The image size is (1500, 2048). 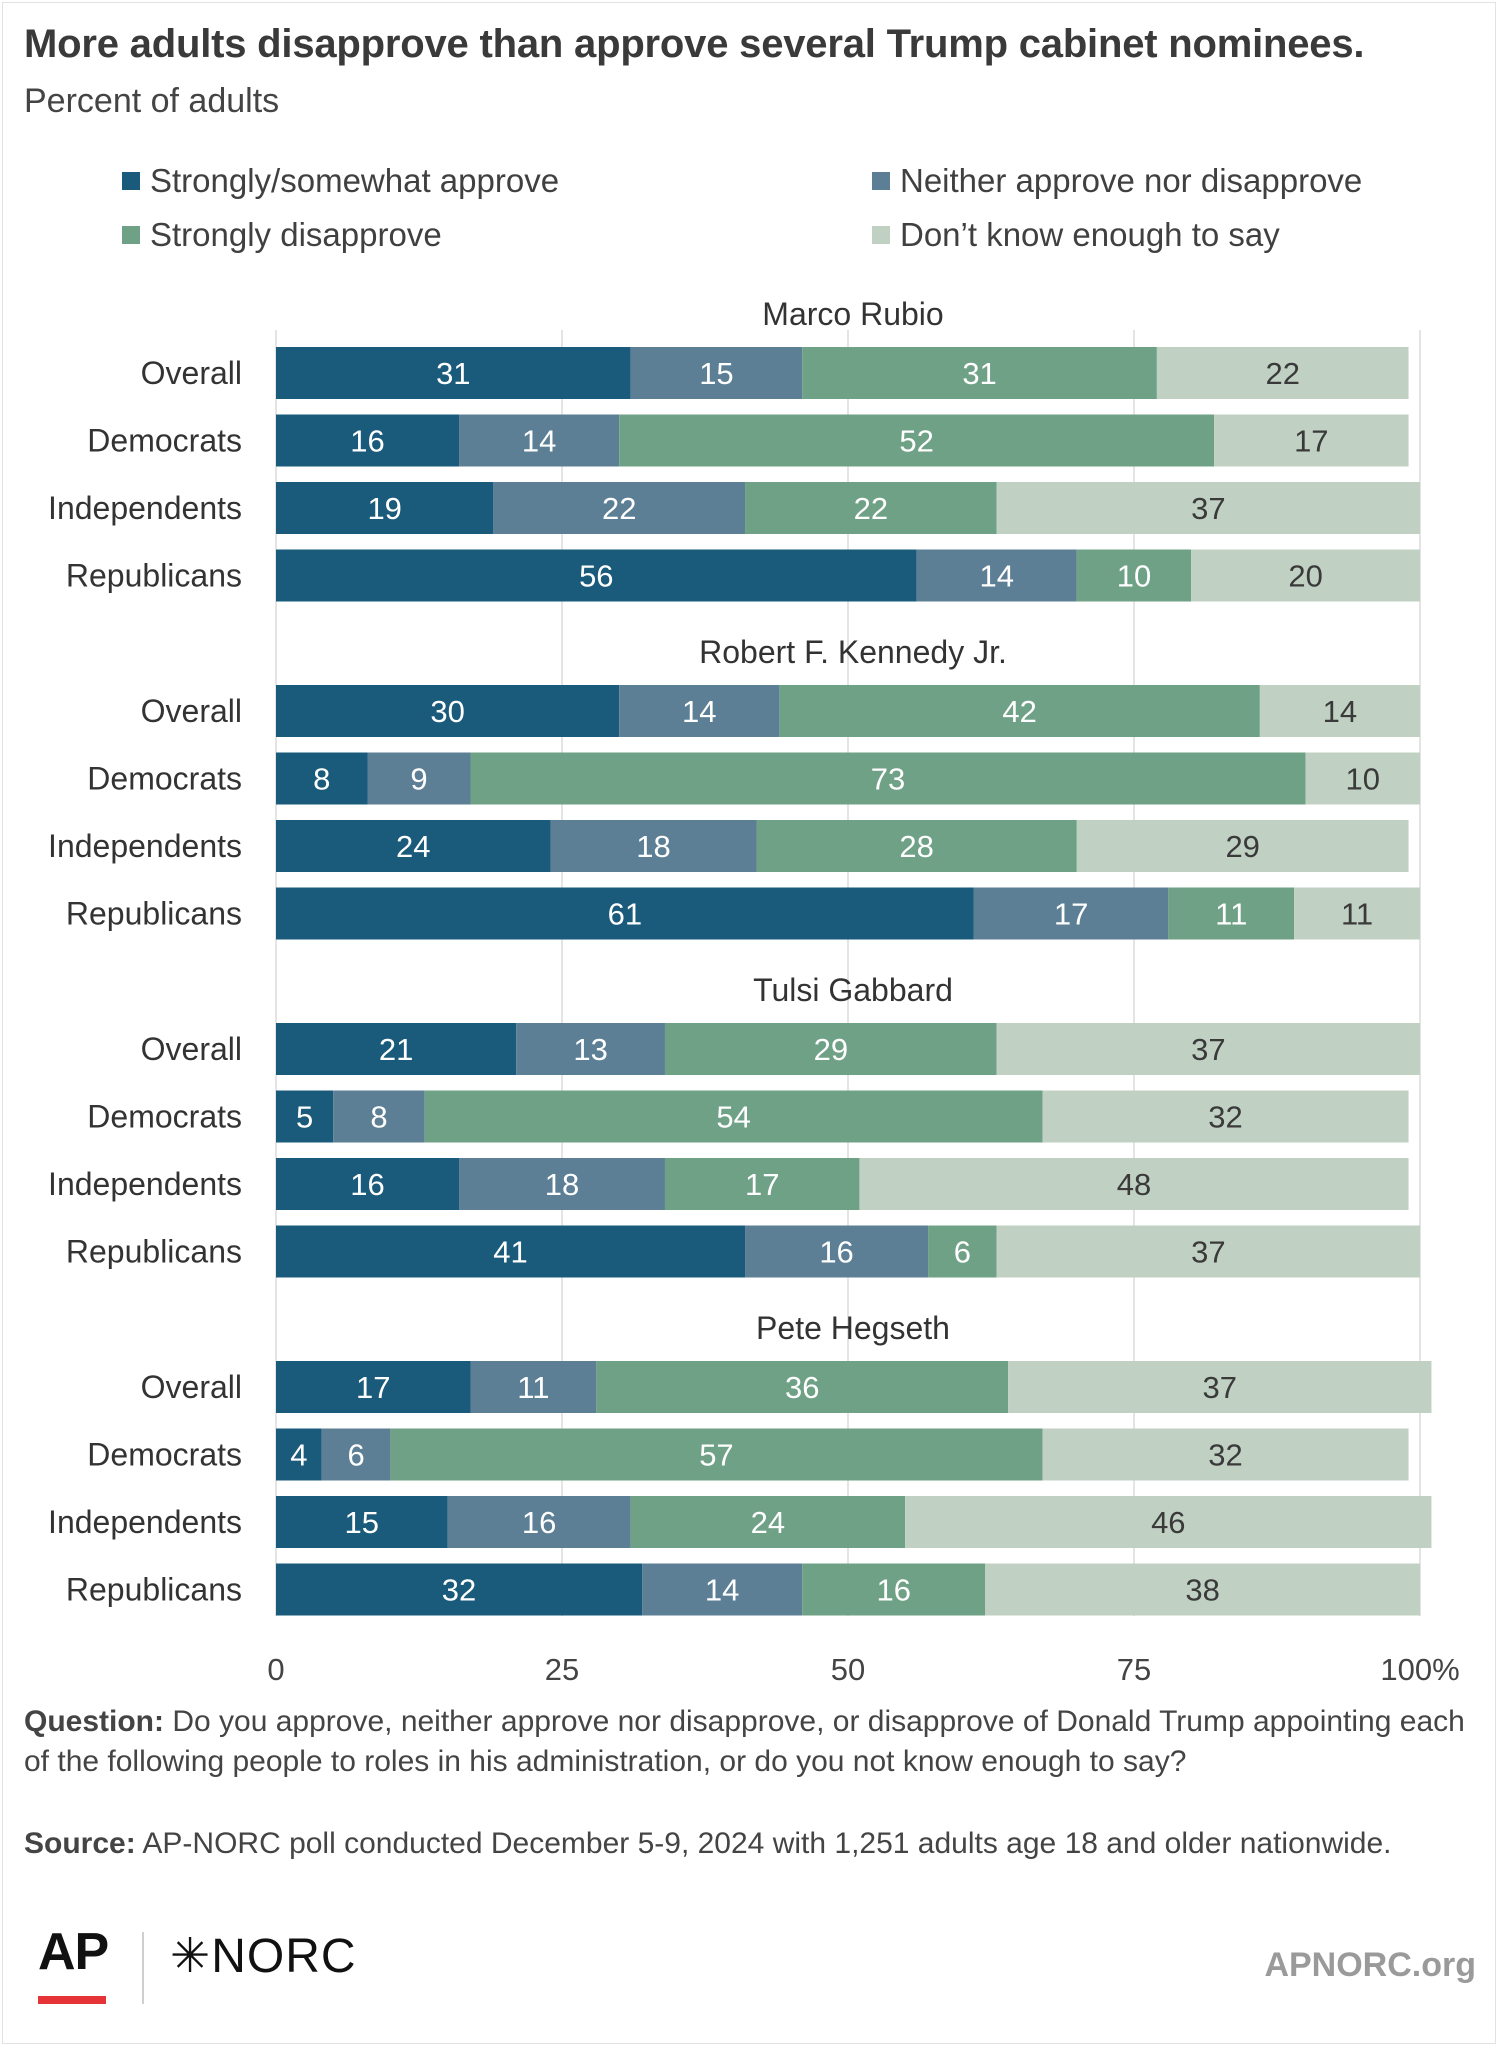 I want to click on legend-label: Strongly disapprove, so click(x=296, y=234).